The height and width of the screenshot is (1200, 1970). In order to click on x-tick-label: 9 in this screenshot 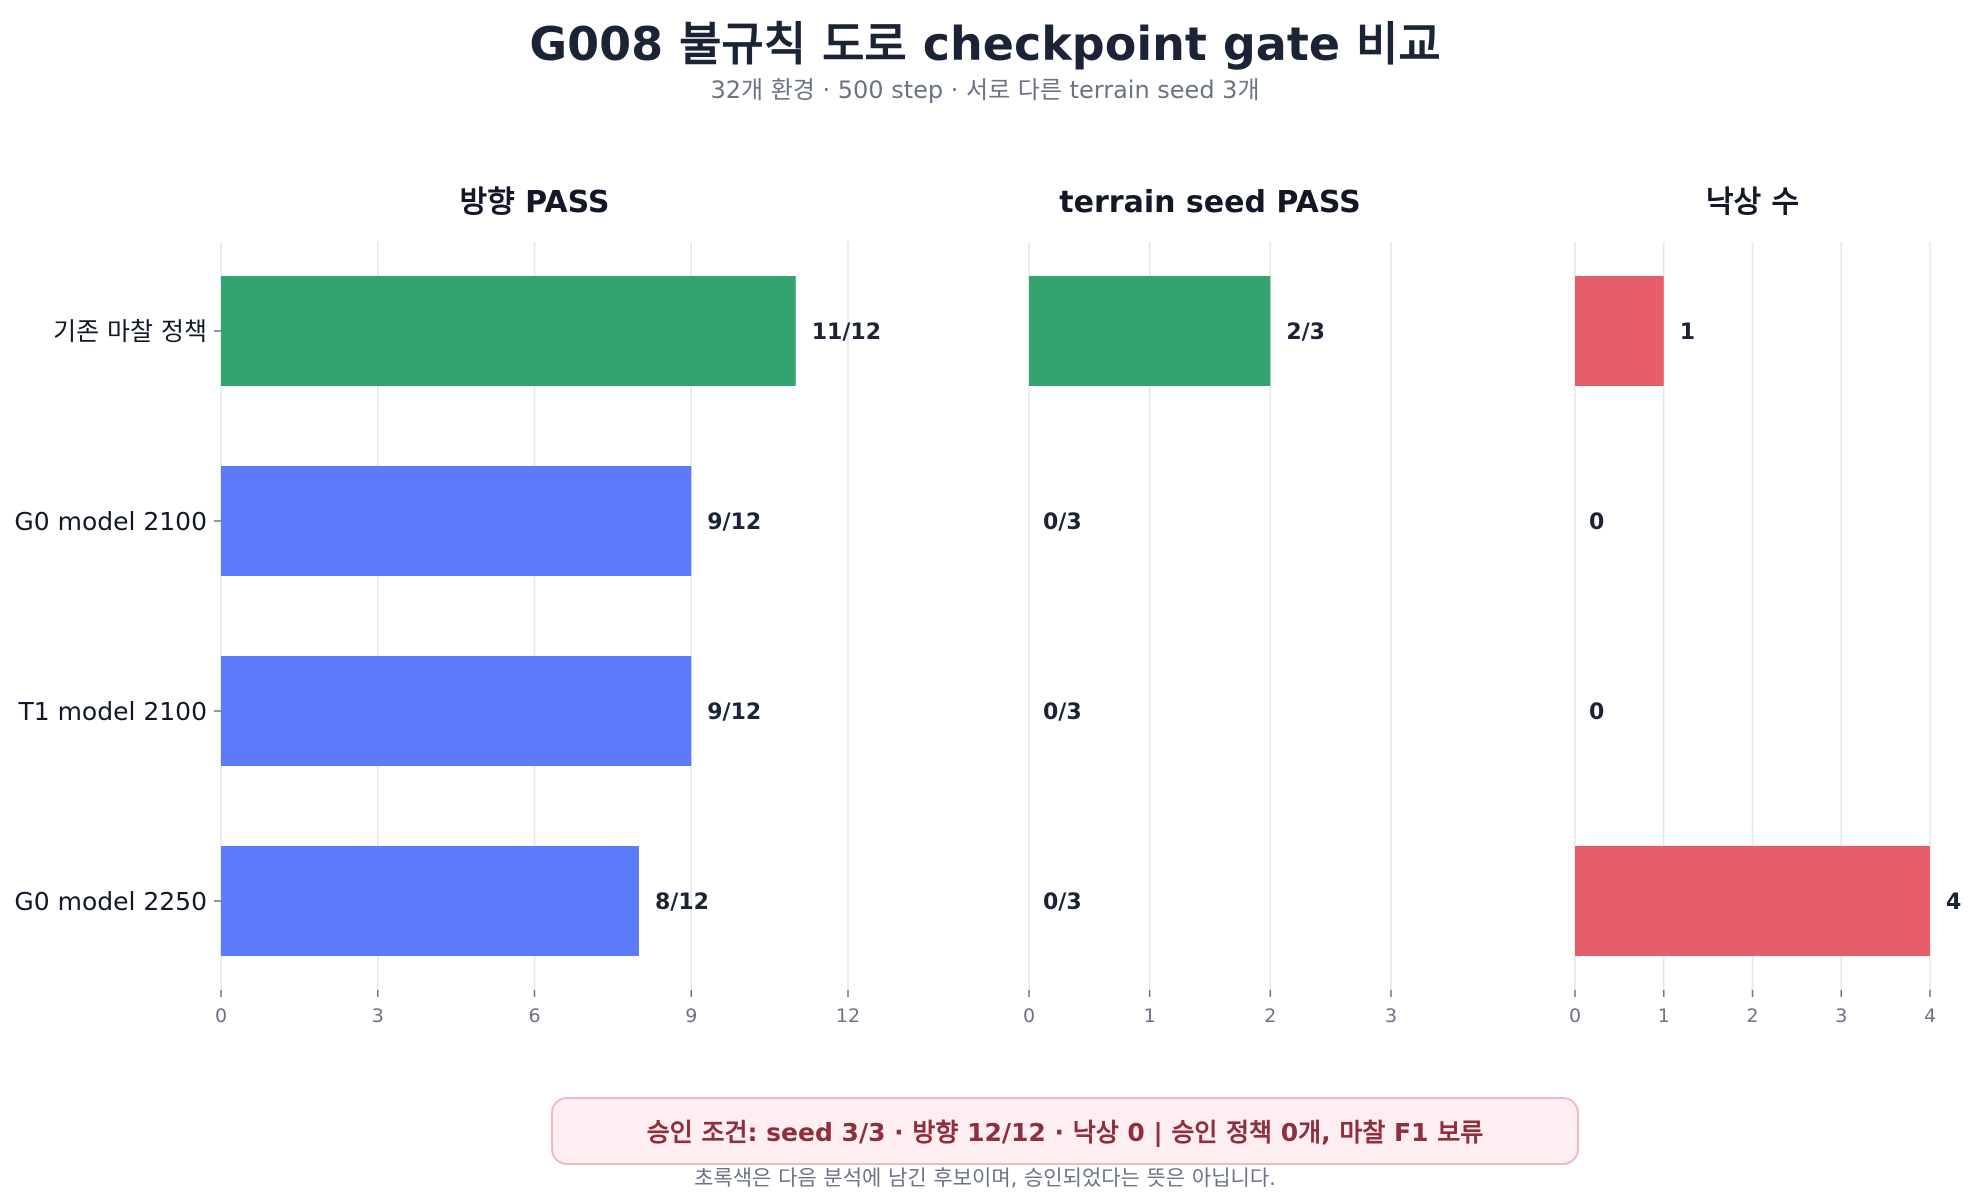, I will do `click(691, 1016)`.